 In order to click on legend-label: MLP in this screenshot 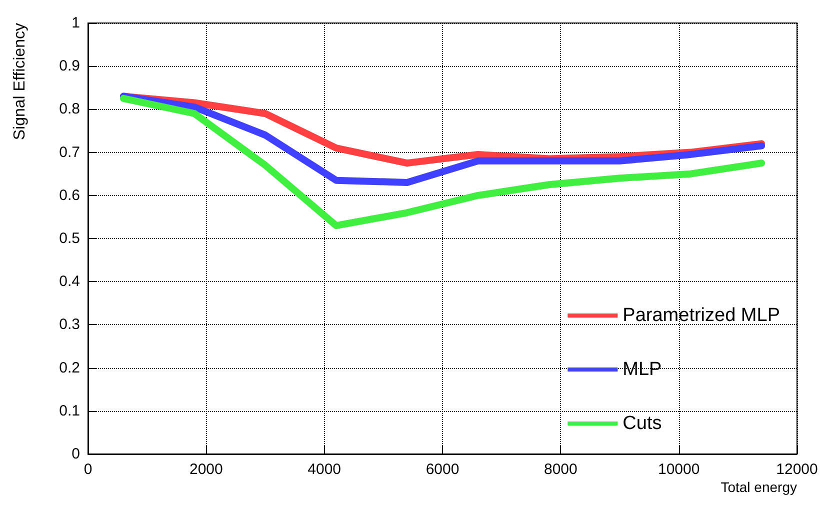, I will do `click(642, 369)`.